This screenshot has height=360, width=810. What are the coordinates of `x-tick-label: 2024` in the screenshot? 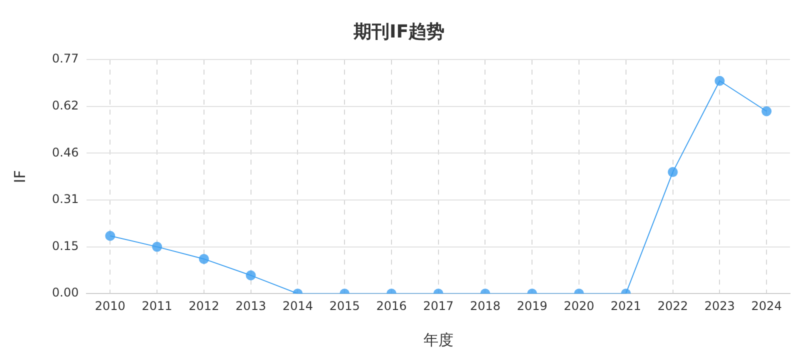 It's located at (766, 305).